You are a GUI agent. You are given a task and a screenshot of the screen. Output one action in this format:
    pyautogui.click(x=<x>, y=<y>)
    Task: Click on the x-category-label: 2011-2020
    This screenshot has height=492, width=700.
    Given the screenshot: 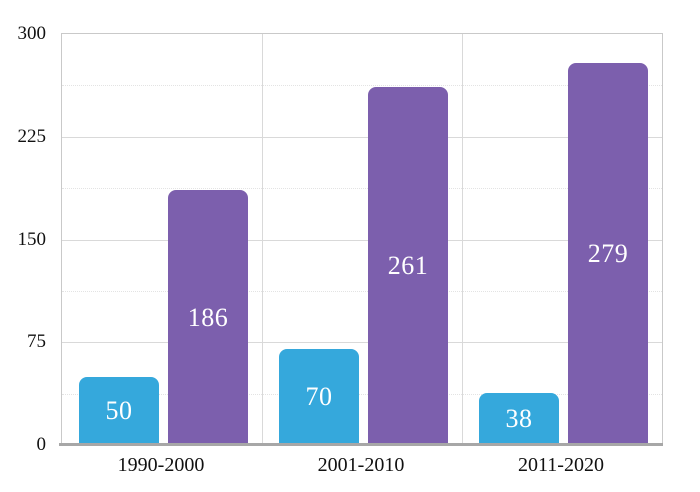 What is the action you would take?
    pyautogui.click(x=561, y=465)
    